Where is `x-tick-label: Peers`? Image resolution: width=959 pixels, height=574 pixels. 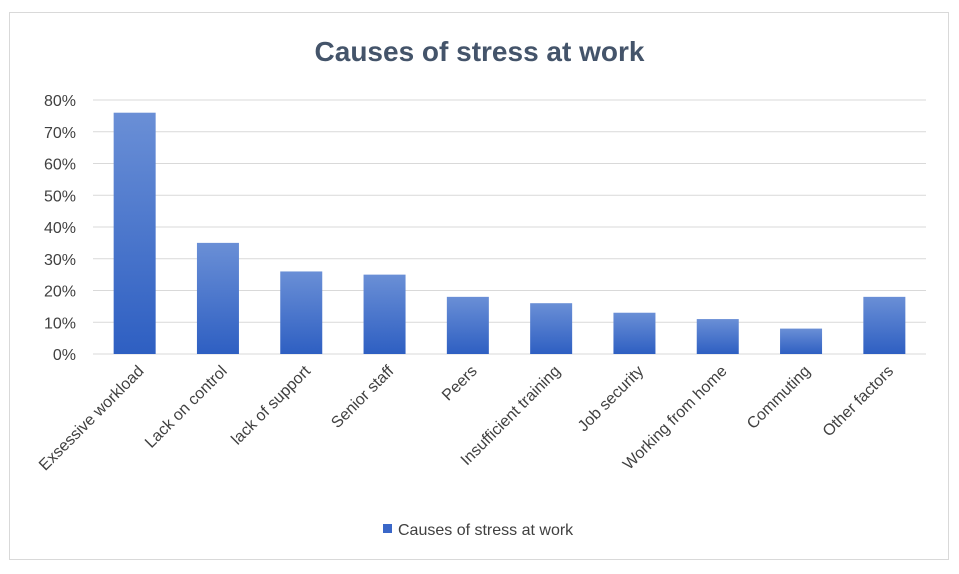 x-tick-label: Peers is located at coordinates (460, 384).